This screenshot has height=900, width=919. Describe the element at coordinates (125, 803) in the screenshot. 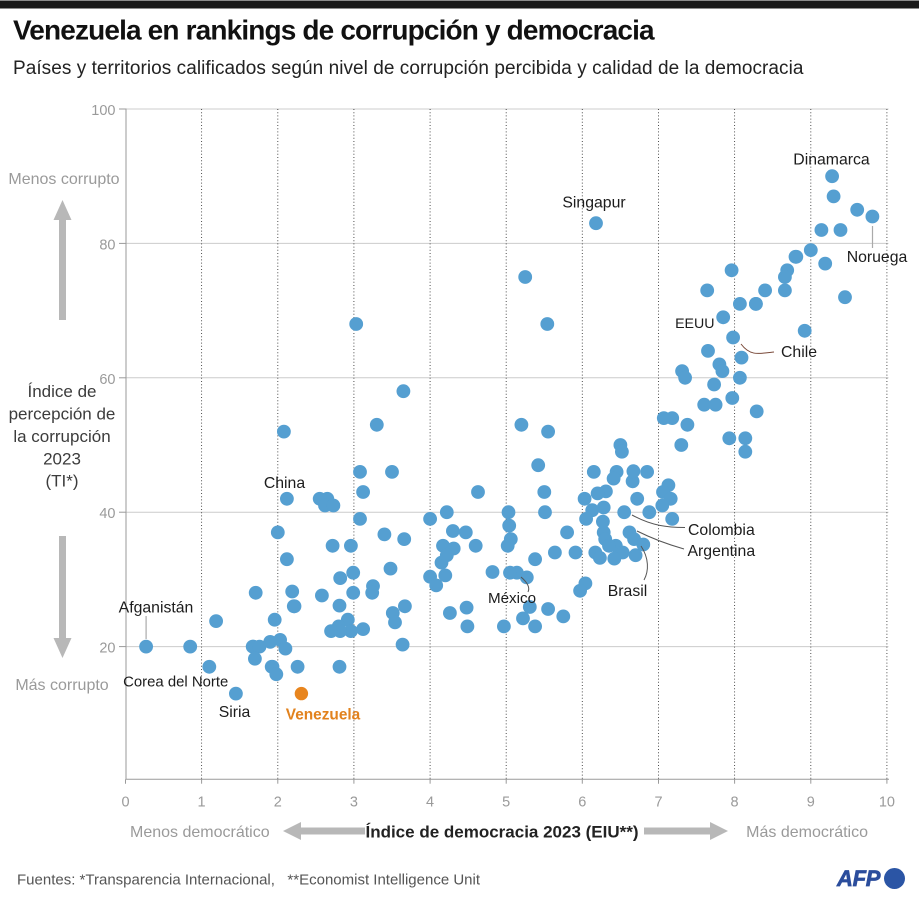

I see `svg-text: 0` at that location.